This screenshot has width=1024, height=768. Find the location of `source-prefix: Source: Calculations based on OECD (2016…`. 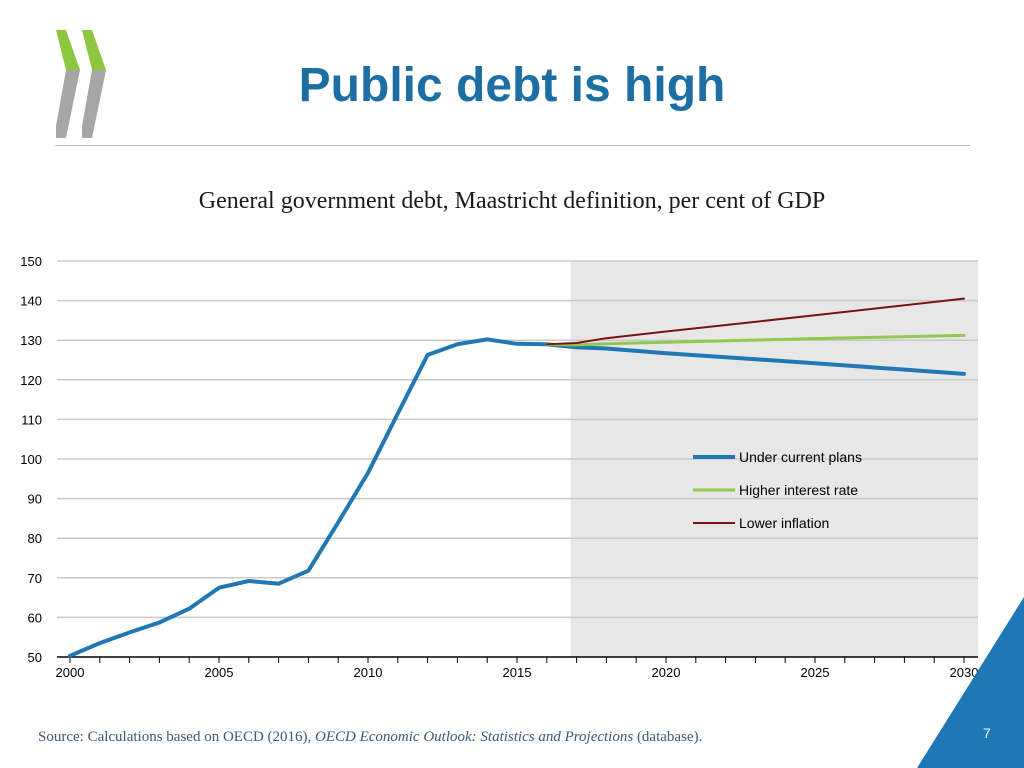

source-prefix: Source: Calculations based on OECD (2016… is located at coordinates (177, 737).